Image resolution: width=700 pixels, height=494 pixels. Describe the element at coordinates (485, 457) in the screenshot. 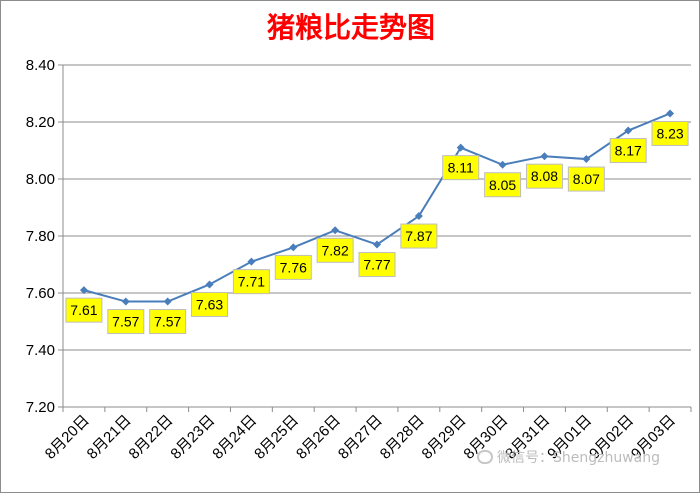

I see `wechat-icon` at that location.